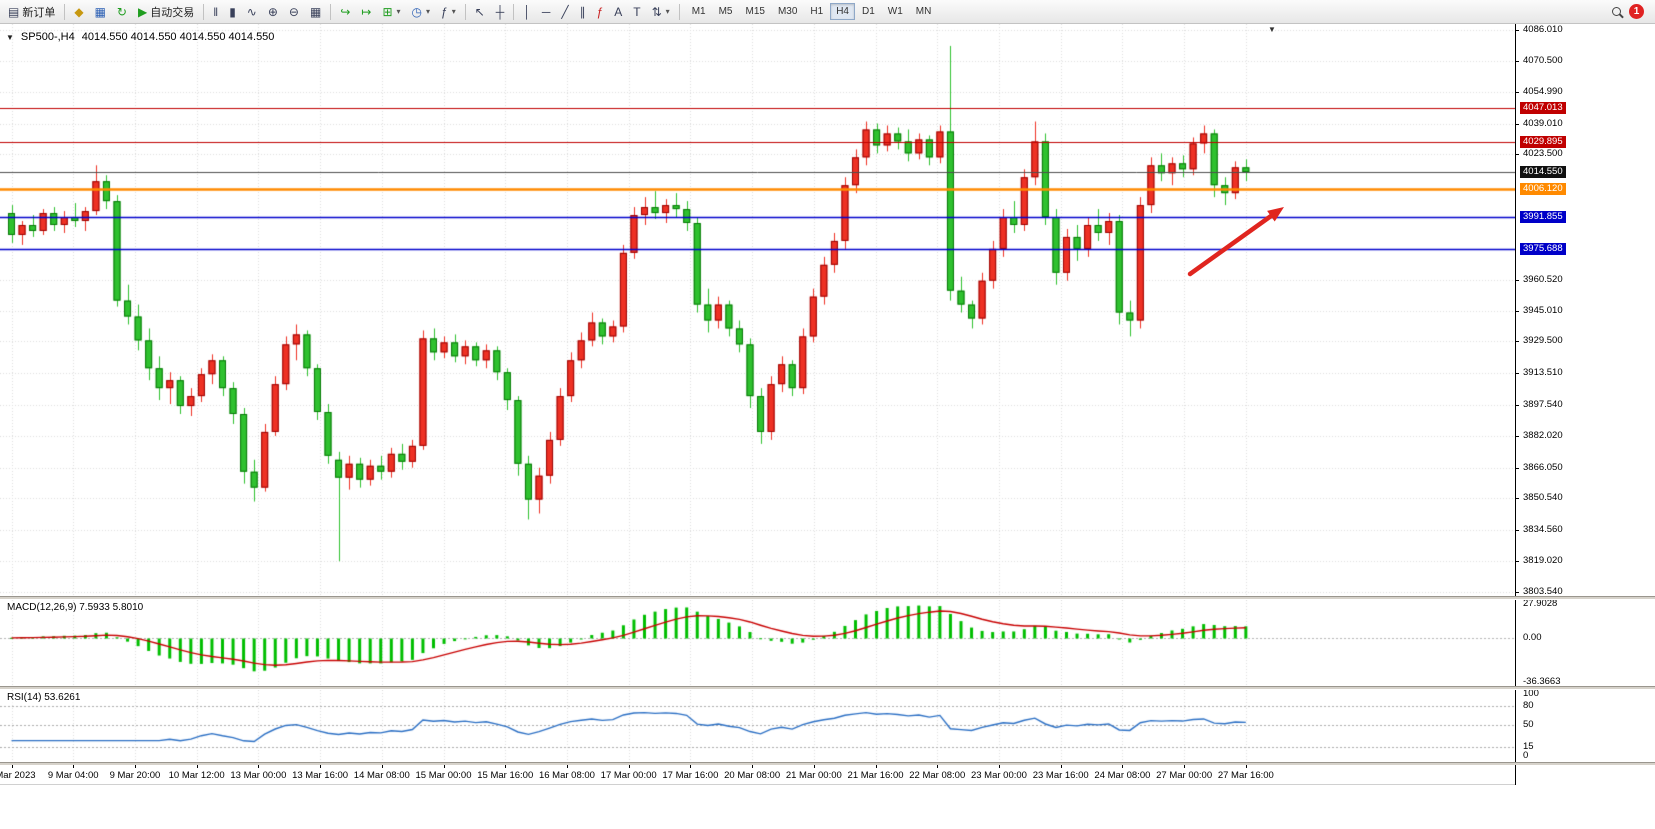 The image size is (1655, 829). I want to click on timeframe-h4: H4, so click(842, 11).